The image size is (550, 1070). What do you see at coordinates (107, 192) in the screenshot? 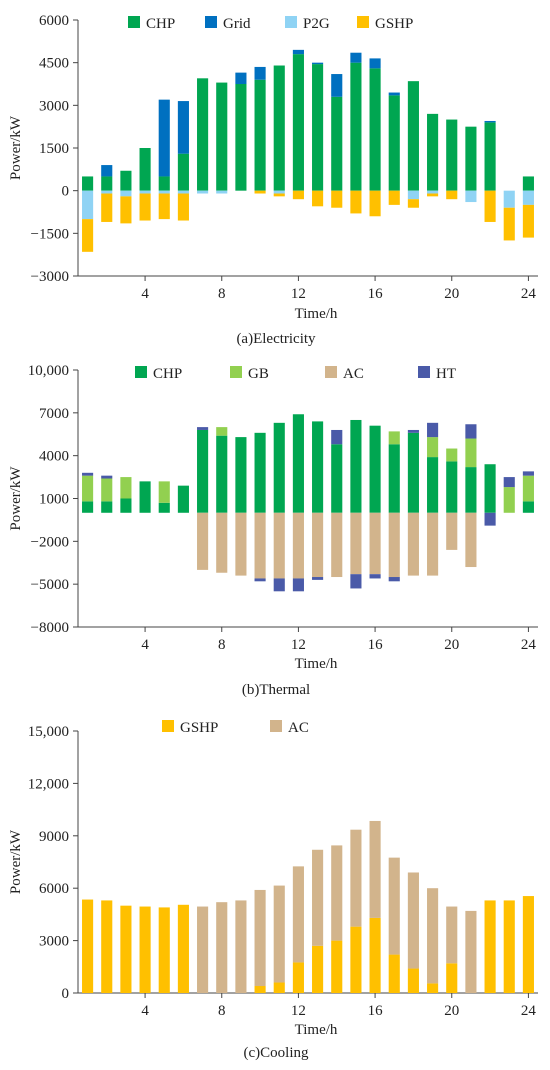
I see `bar-p2g-h2` at bounding box center [107, 192].